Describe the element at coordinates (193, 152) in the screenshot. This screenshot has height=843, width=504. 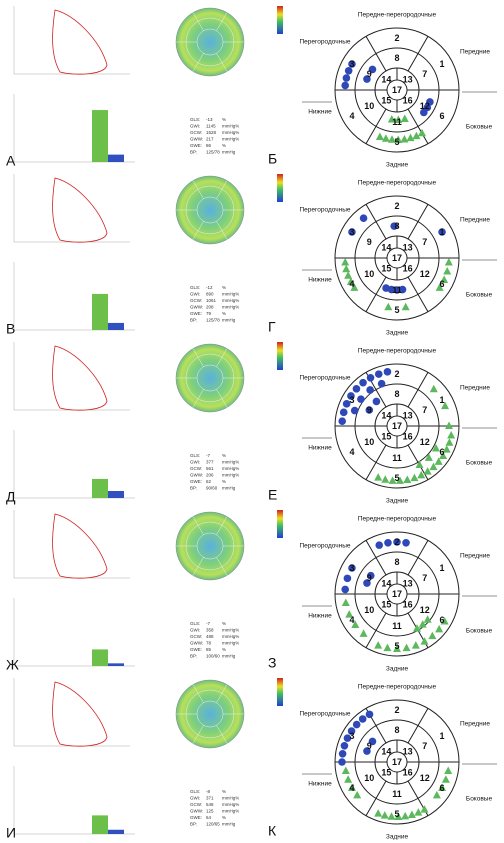
I see `metric-label: BP:` at that location.